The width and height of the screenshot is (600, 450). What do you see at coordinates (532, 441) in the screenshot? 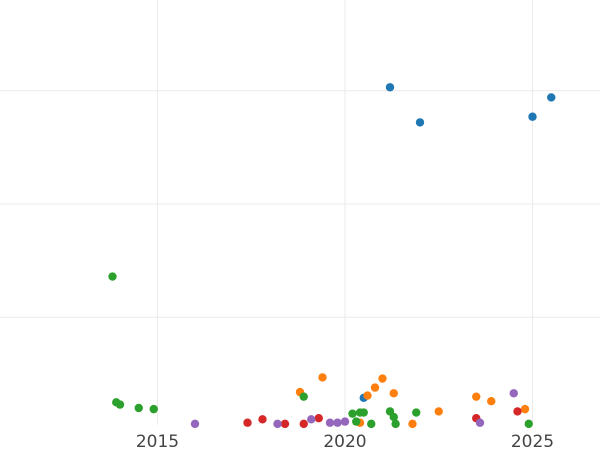
I see `x-tick-label: 2025` at bounding box center [532, 441].